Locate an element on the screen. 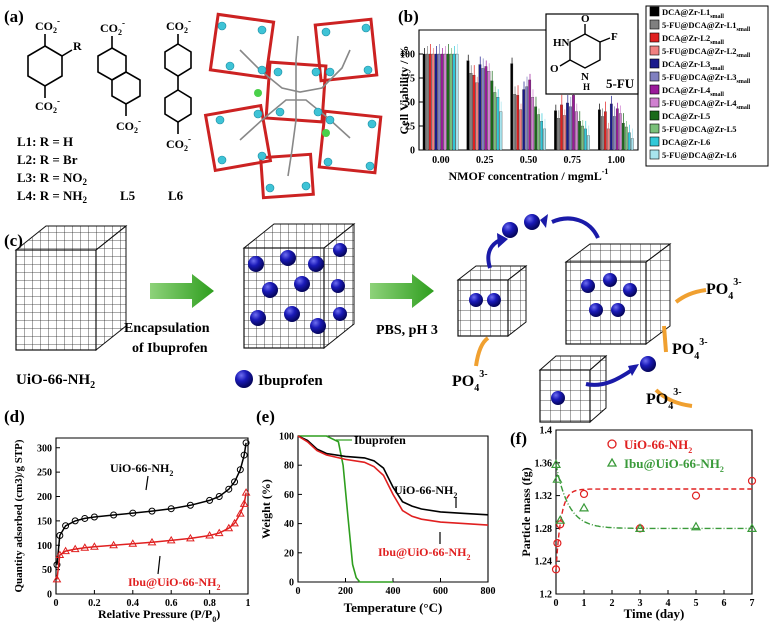 This screenshot has height=628, width=771. release-cube-bottom is located at coordinates (573, 389).